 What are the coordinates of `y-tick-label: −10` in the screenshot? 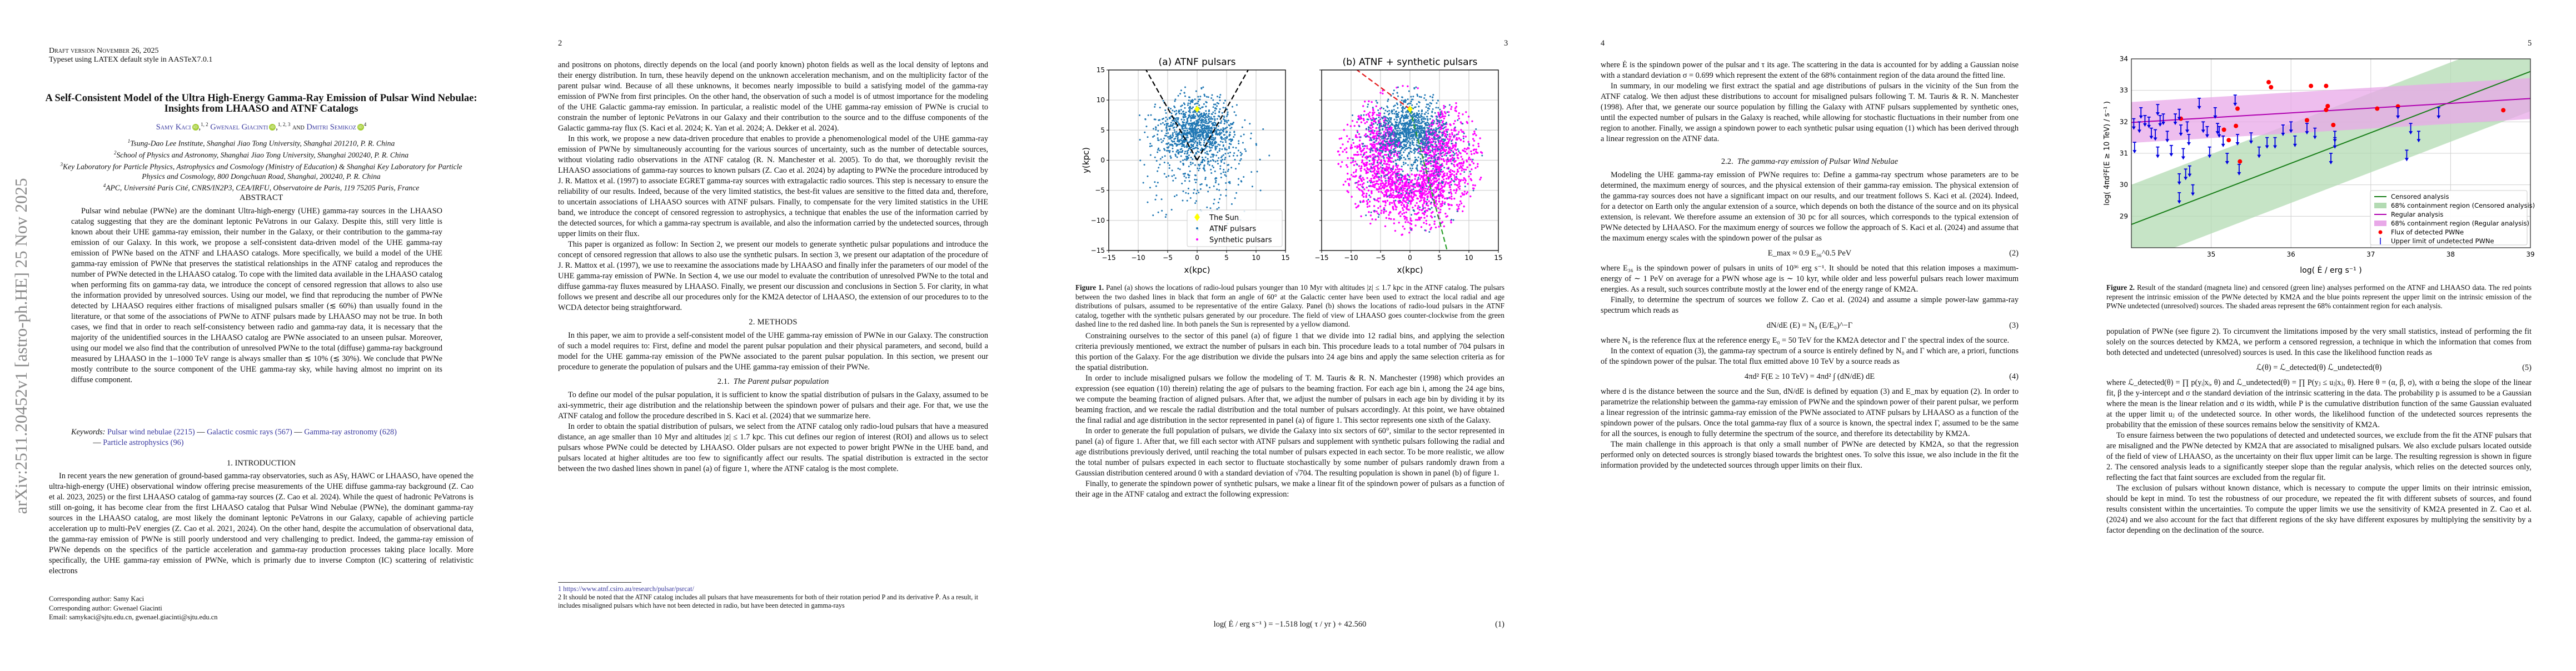 It's located at (1098, 220).